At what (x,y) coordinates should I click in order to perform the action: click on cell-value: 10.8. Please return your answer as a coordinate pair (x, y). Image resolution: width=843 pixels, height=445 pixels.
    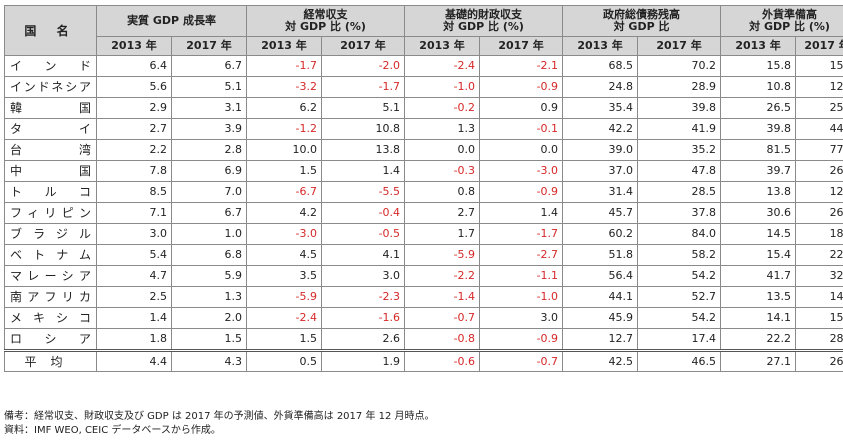
    Looking at the image, I should click on (363, 129).